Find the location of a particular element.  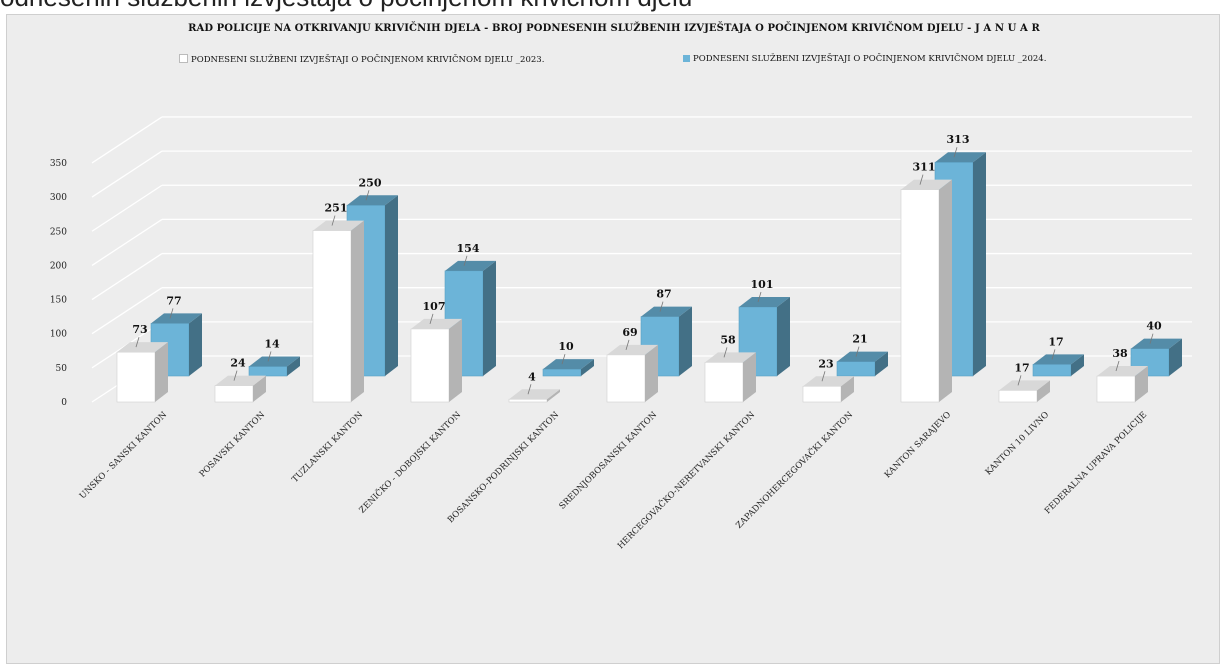

y-tick-label: 50 is located at coordinates (62, 369).